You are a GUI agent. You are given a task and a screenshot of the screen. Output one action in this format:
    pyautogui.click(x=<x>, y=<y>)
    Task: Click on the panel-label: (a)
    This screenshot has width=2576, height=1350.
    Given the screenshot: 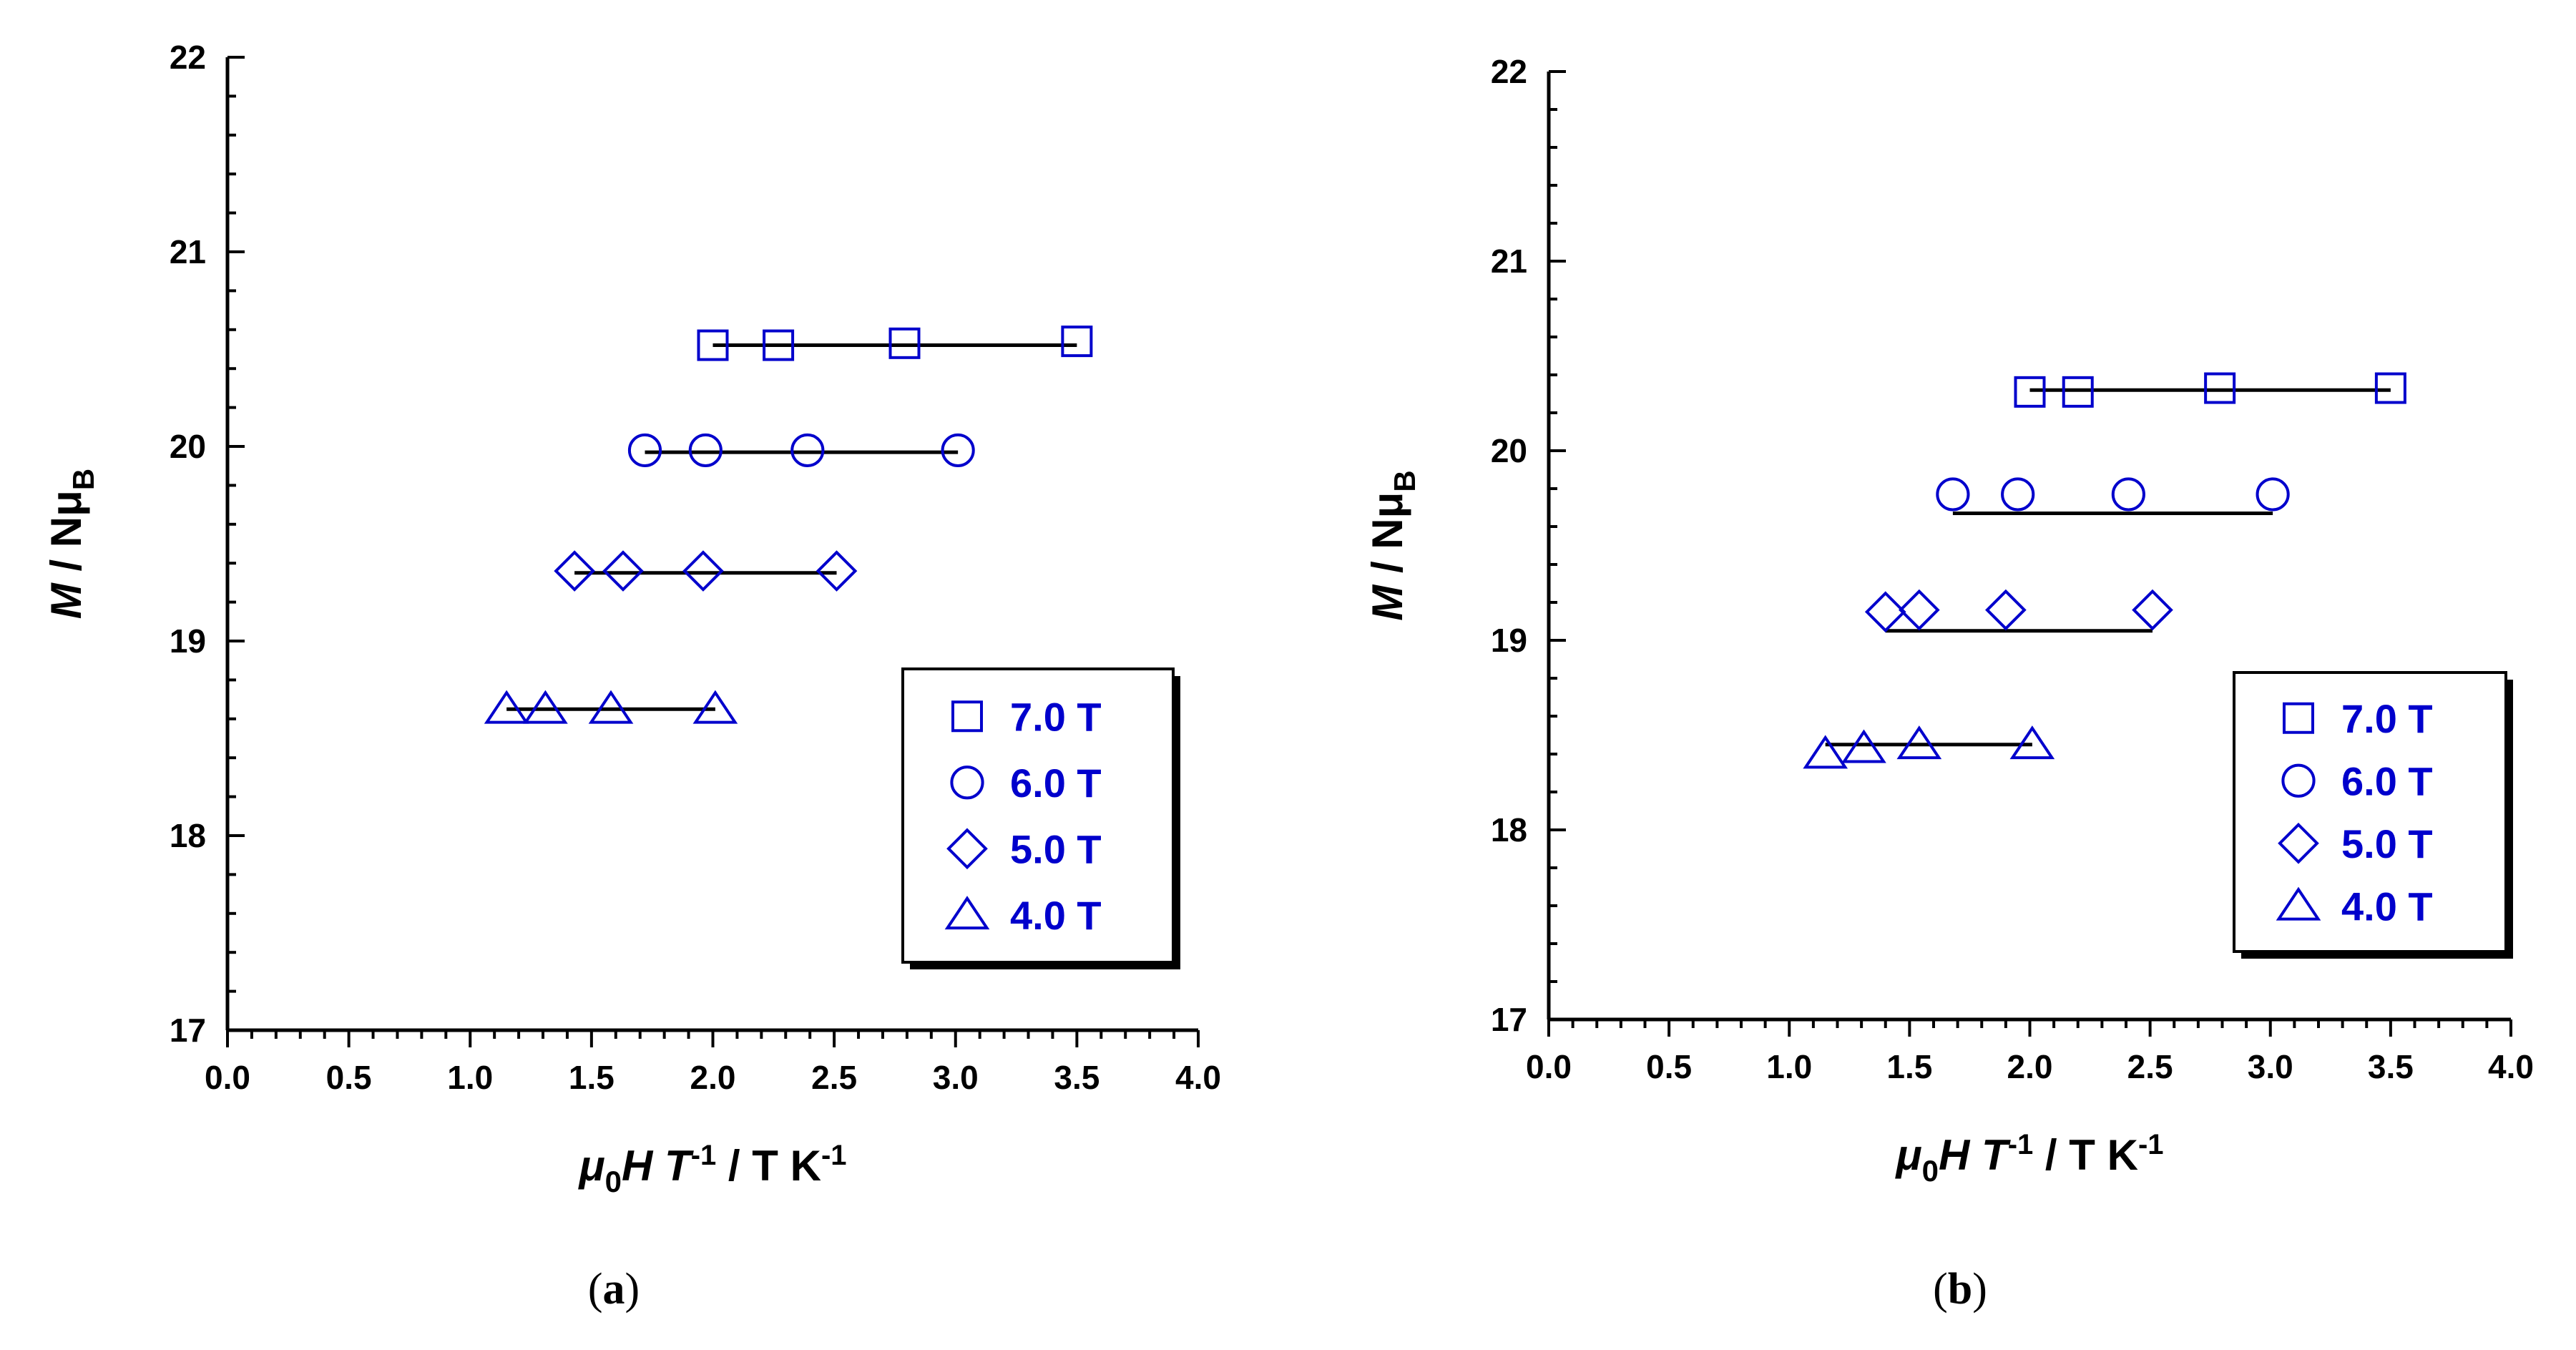 What is the action you would take?
    pyautogui.click(x=614, y=1289)
    